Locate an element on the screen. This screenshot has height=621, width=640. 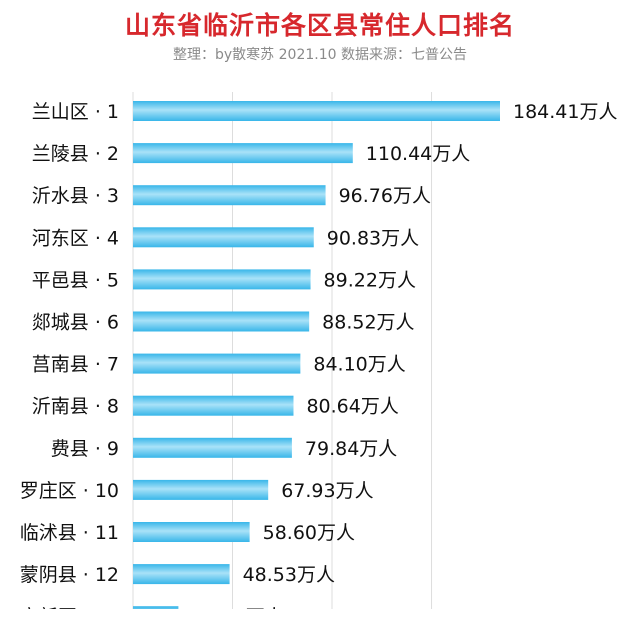
category-label: 莒南县 · 7 is located at coordinates (75, 365).